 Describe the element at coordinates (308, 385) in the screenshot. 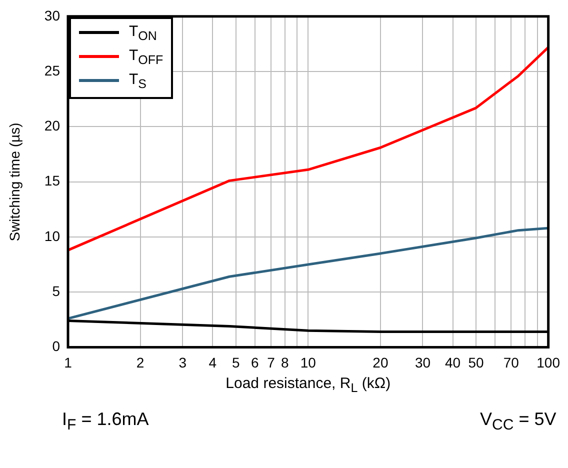

I see `x-axis-title: Load resistance, R$_{L}$ (kΩ)` at that location.